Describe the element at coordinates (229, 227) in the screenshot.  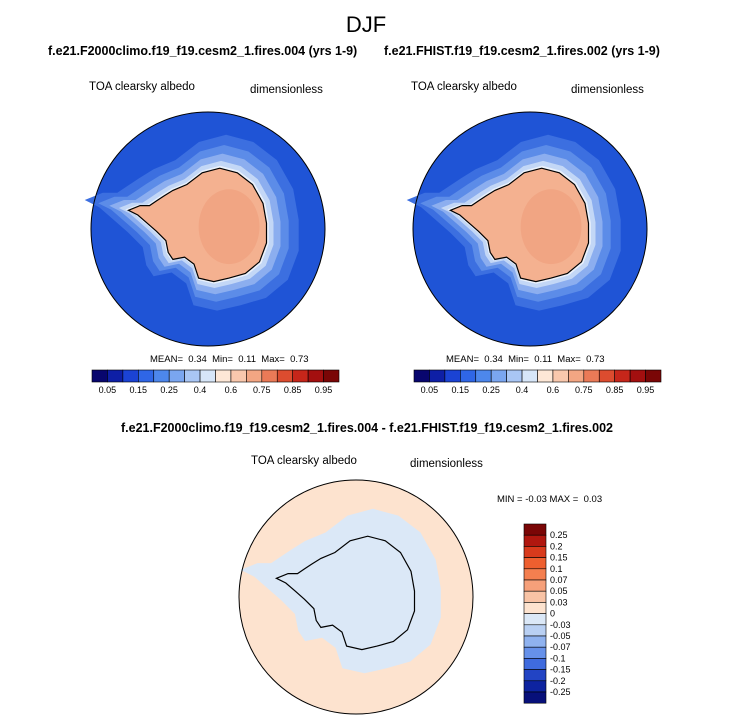
I see `left-ice-plateau` at that location.